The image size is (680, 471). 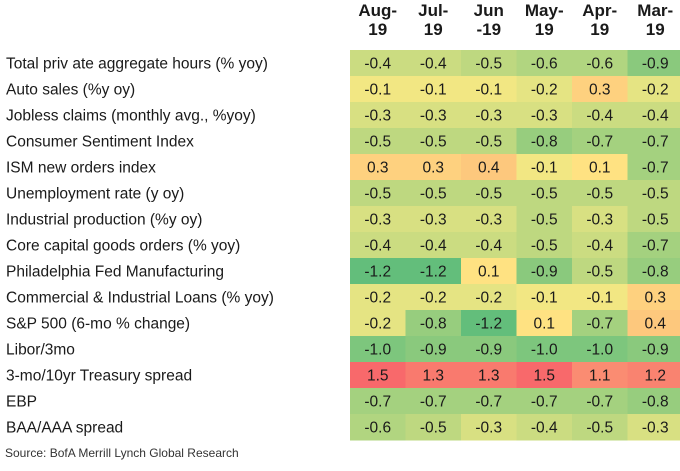 What do you see at coordinates (489, 20) in the screenshot?
I see `column-header: Jun -19` at bounding box center [489, 20].